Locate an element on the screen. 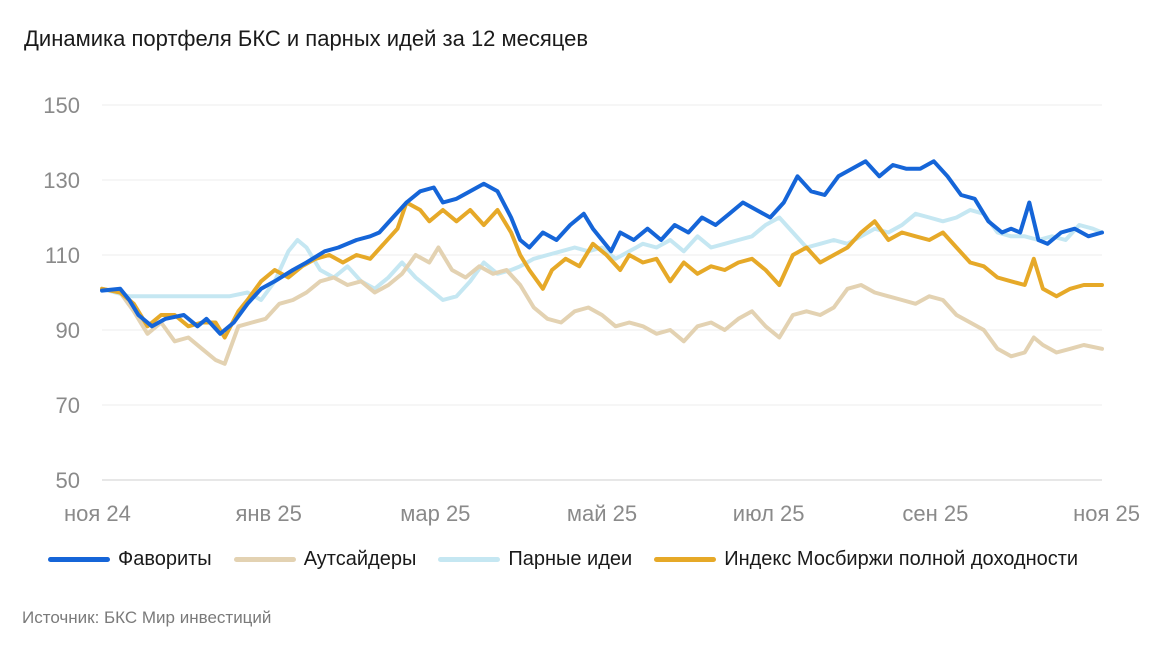  legend-label: Парные идеи is located at coordinates (570, 559).